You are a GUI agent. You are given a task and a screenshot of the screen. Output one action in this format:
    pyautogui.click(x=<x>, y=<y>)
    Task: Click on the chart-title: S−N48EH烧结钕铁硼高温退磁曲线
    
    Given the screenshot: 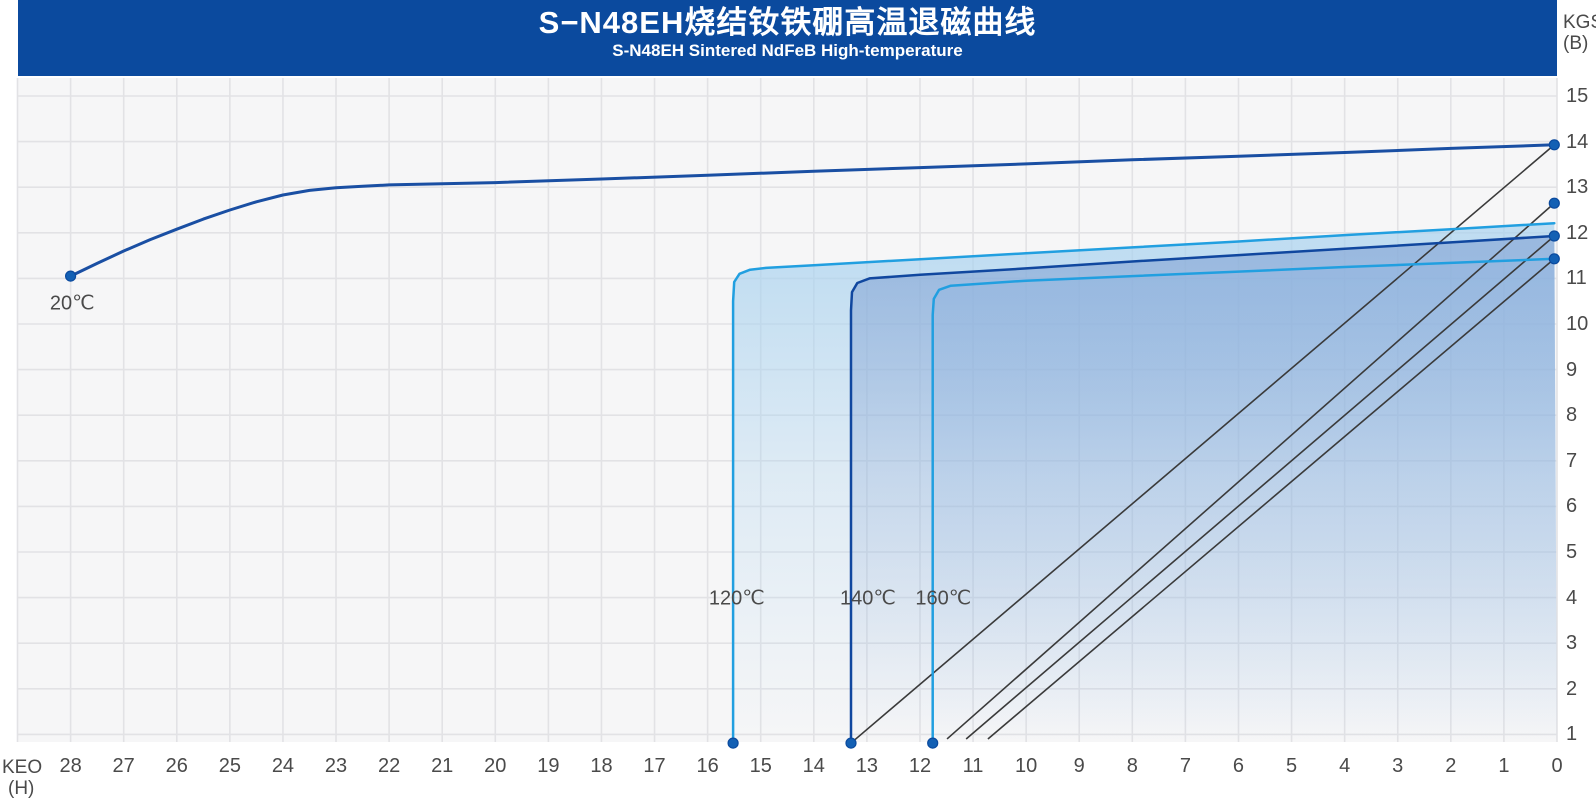 What is the action you would take?
    pyautogui.click(x=787, y=22)
    